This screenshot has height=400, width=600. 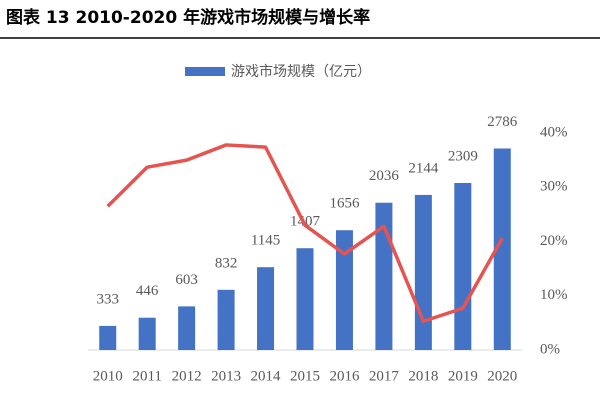 I want to click on data-label: 603, so click(x=186, y=280).